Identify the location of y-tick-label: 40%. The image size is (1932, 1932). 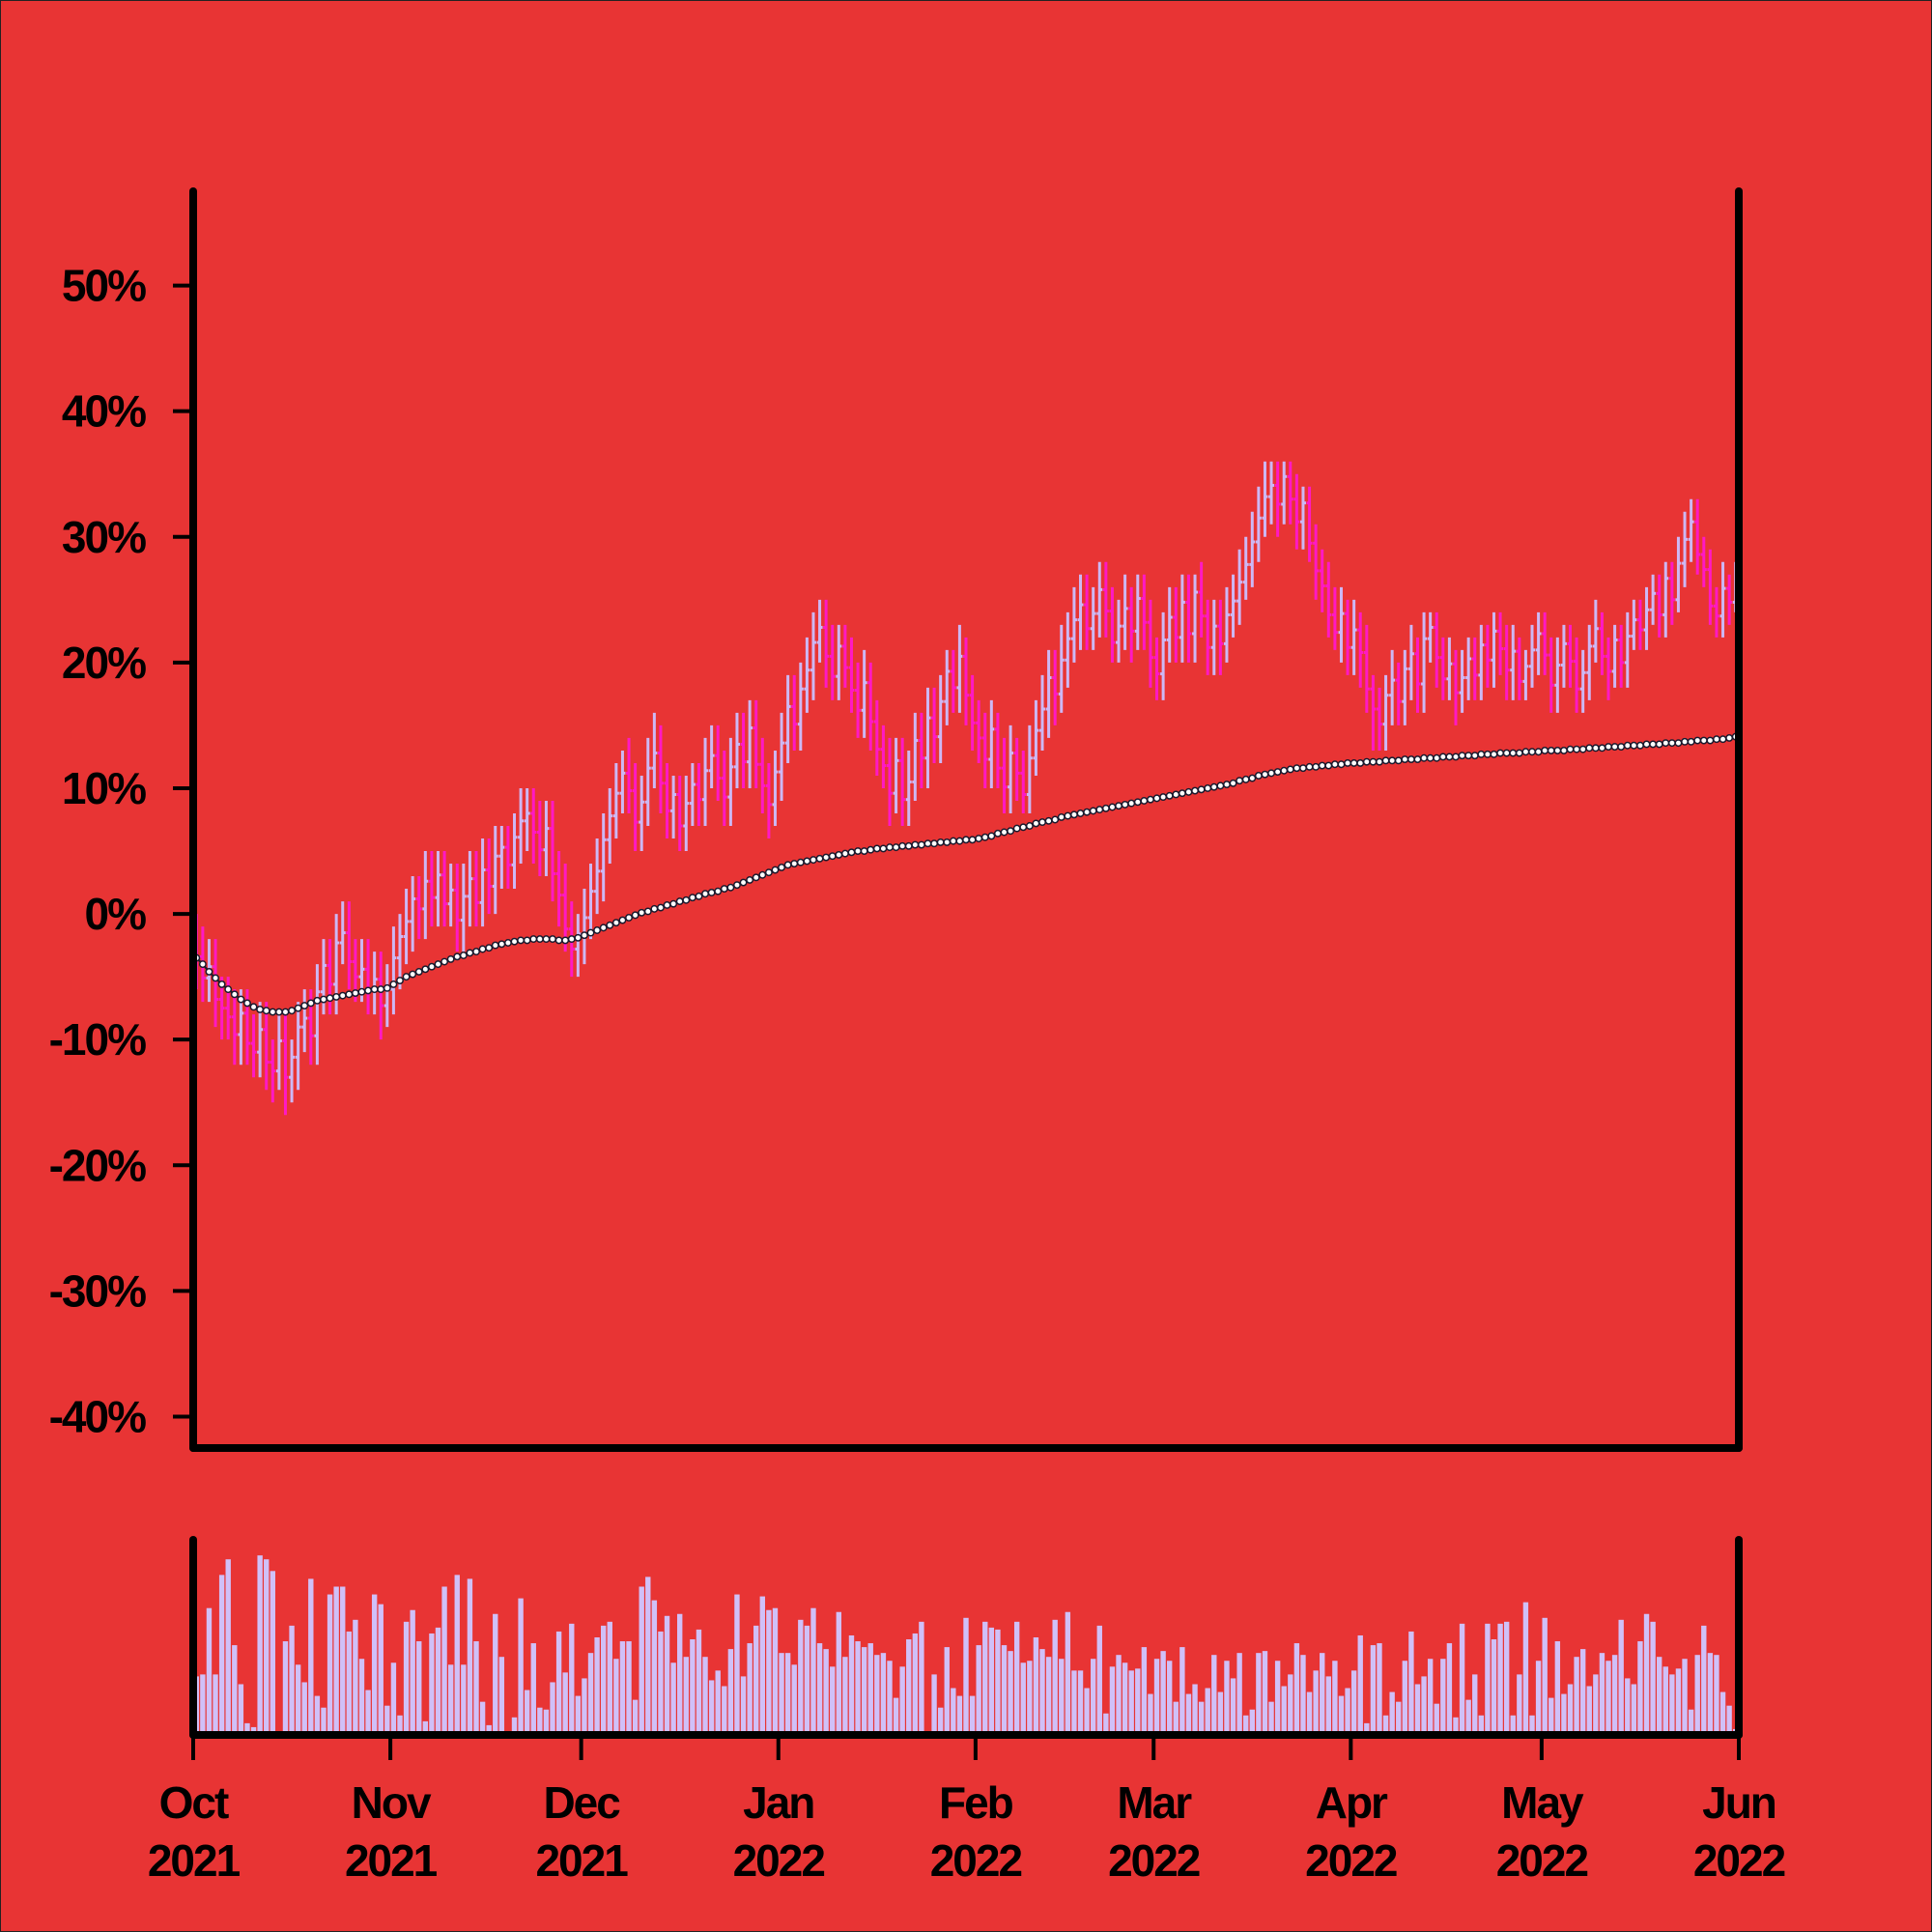
(104, 411).